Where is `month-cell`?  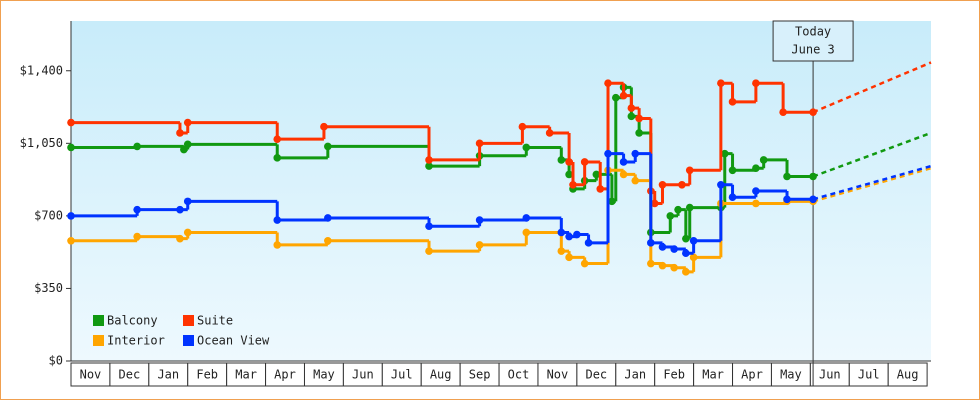 month-cell is located at coordinates (907, 374).